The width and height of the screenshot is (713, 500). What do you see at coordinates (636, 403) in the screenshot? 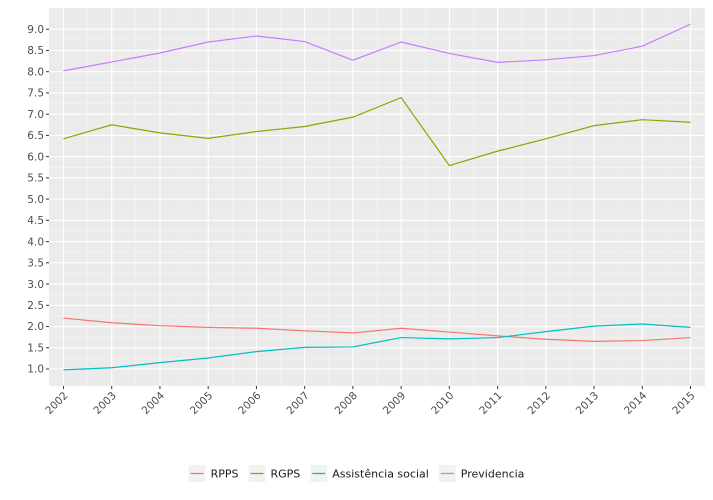
I see `x-tick-label: 2014` at bounding box center [636, 403].